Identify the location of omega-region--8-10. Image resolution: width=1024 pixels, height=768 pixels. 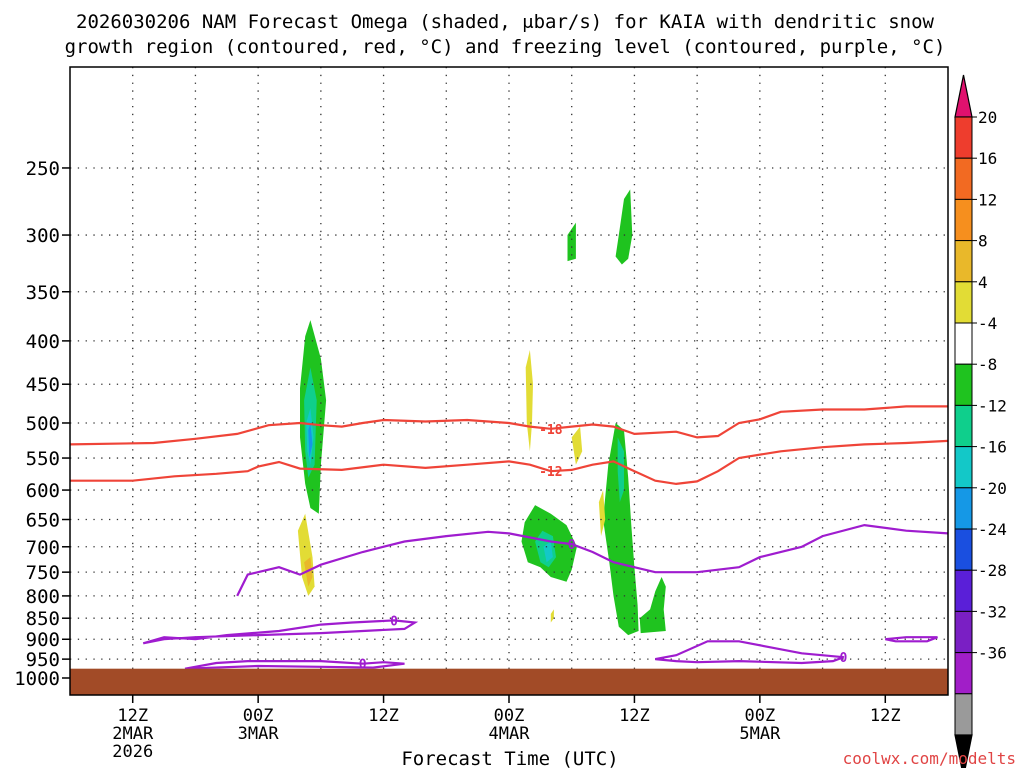
(620, 470).